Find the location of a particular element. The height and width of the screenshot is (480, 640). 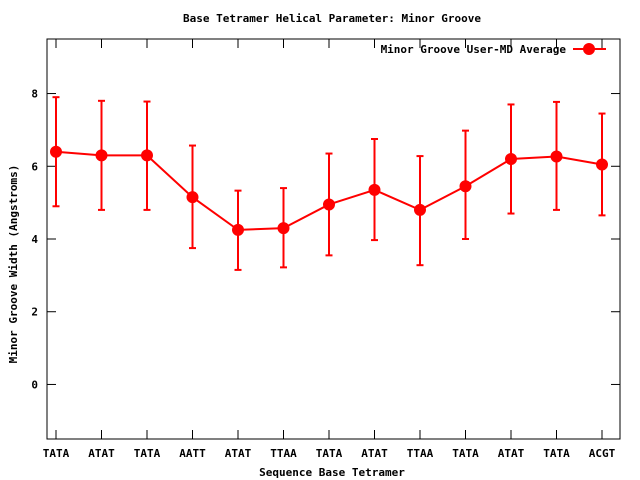

y-tick-label: 4 is located at coordinates (34, 239).